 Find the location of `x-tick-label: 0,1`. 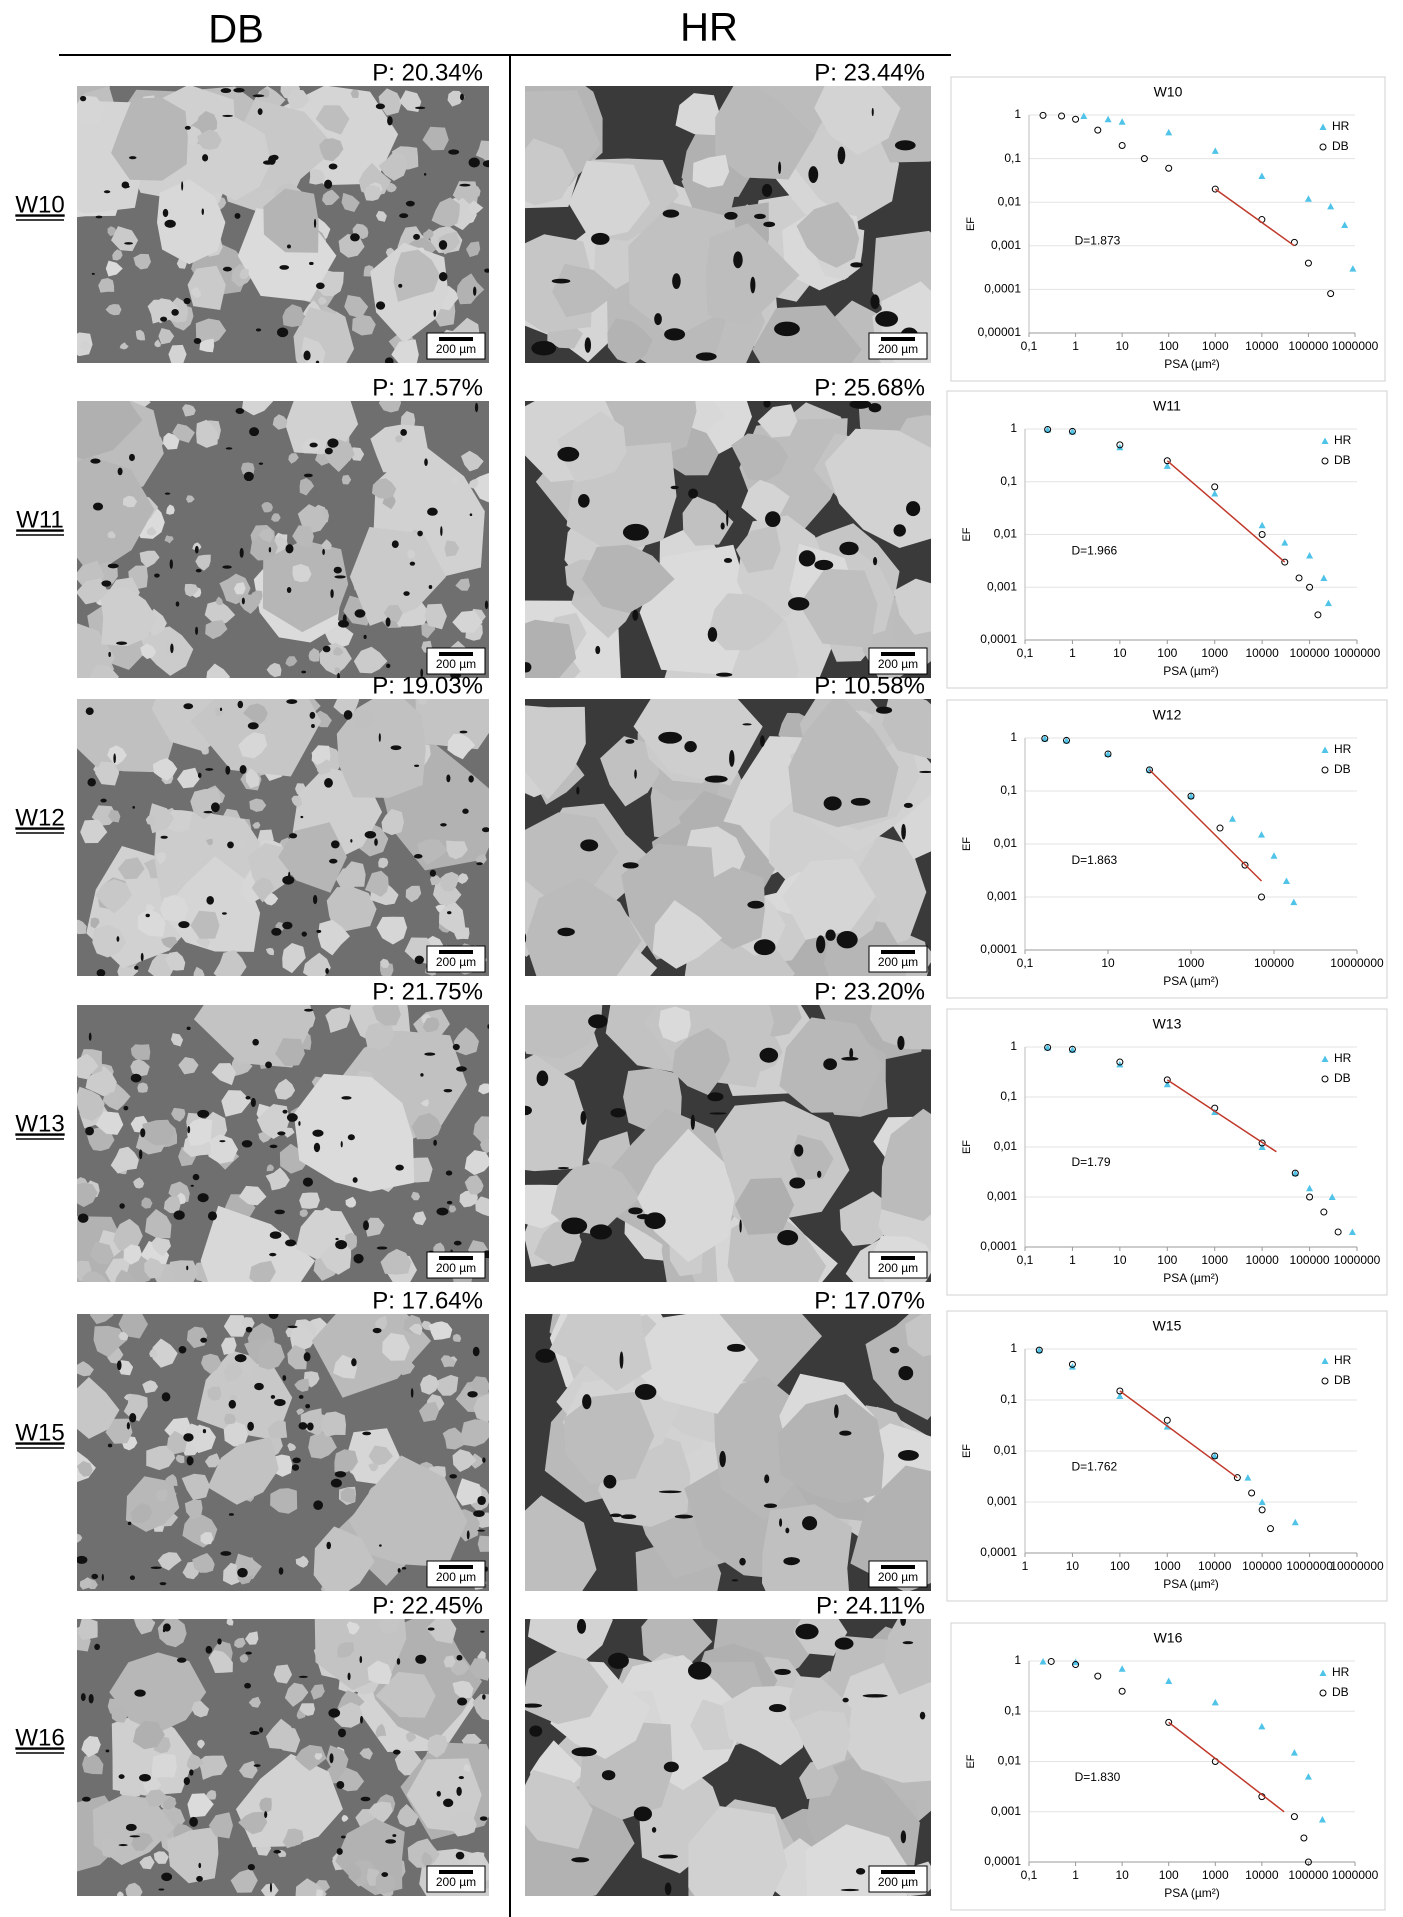

x-tick-label: 0,1 is located at coordinates (1025, 653).